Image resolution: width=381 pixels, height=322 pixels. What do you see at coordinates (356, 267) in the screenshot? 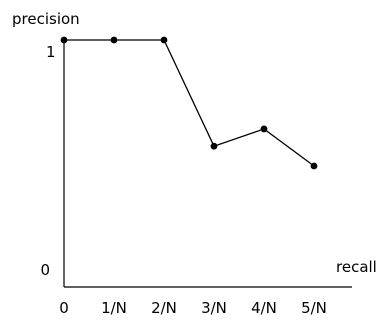
I see `x-axis-label: recall` at bounding box center [356, 267].